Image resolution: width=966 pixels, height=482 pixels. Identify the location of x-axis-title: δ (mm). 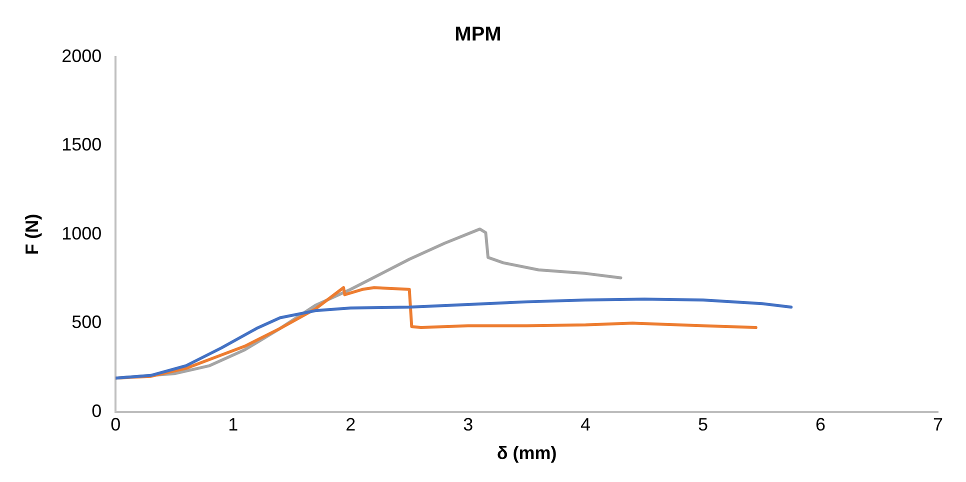
(526, 453).